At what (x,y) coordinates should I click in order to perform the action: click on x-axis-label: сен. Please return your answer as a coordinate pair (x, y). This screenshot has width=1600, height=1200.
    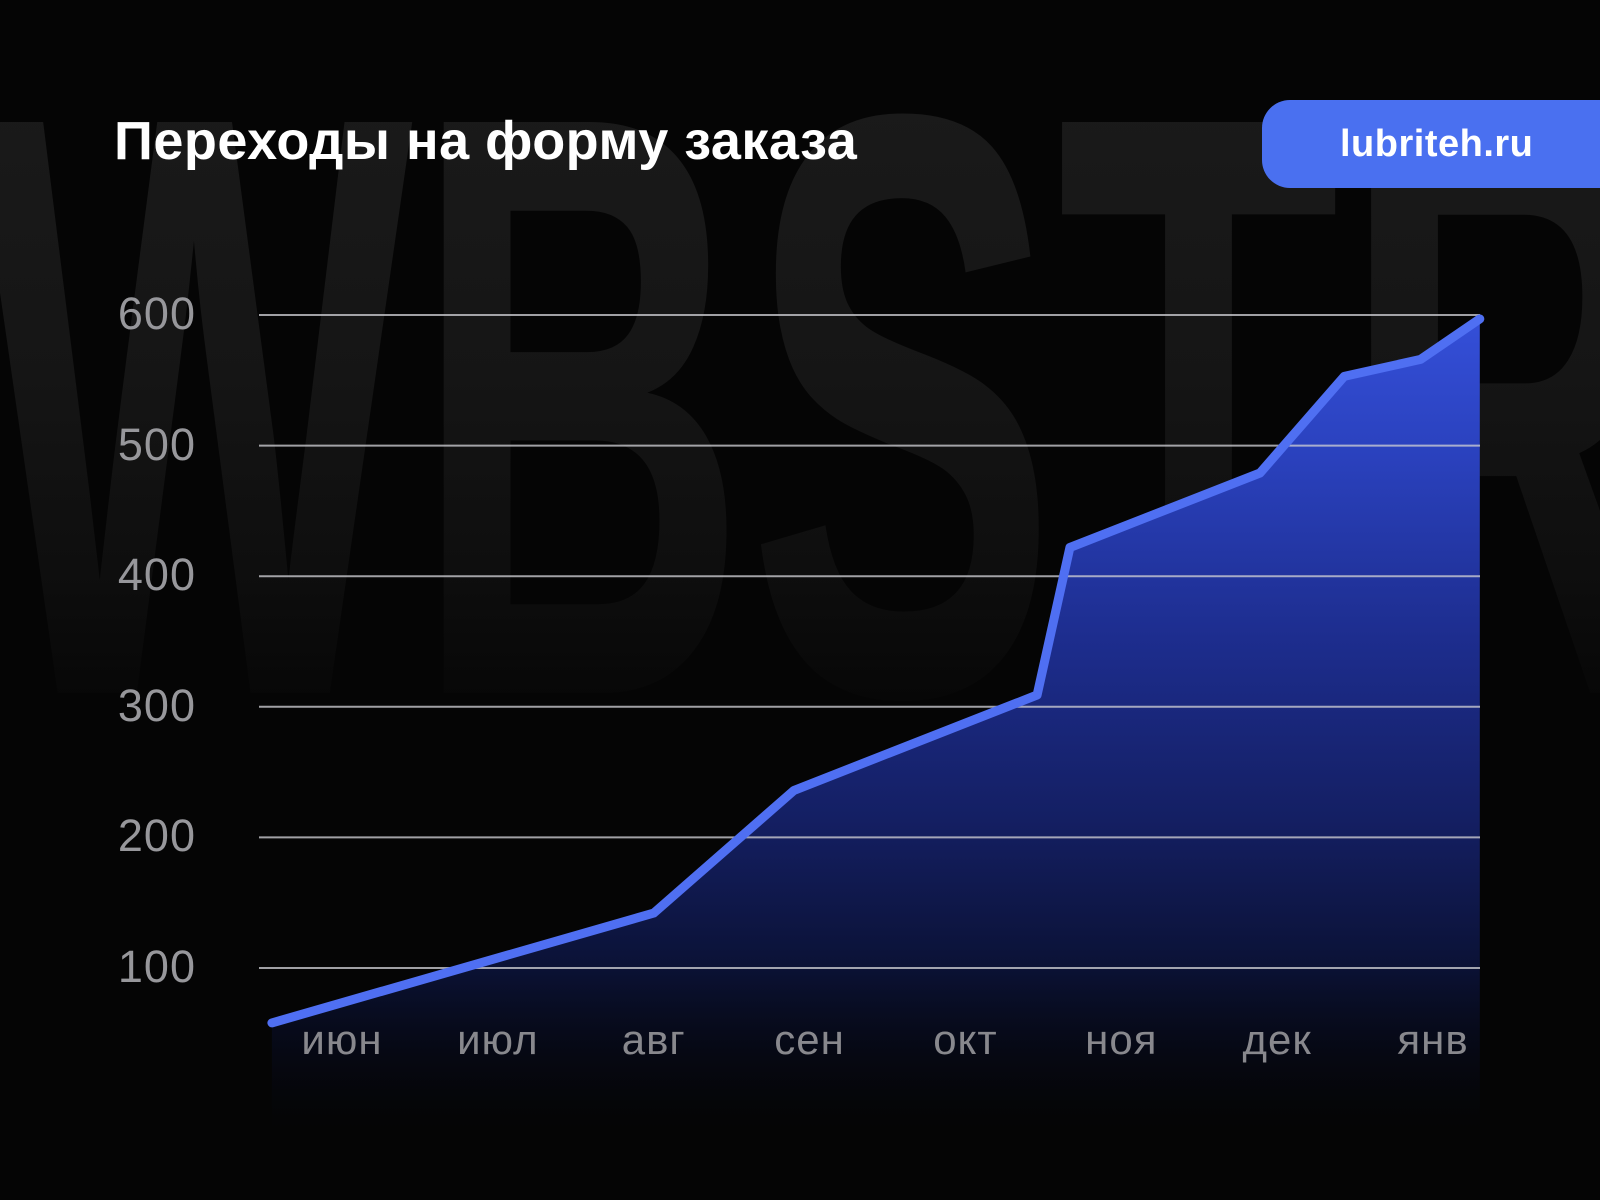
    Looking at the image, I should click on (809, 1039).